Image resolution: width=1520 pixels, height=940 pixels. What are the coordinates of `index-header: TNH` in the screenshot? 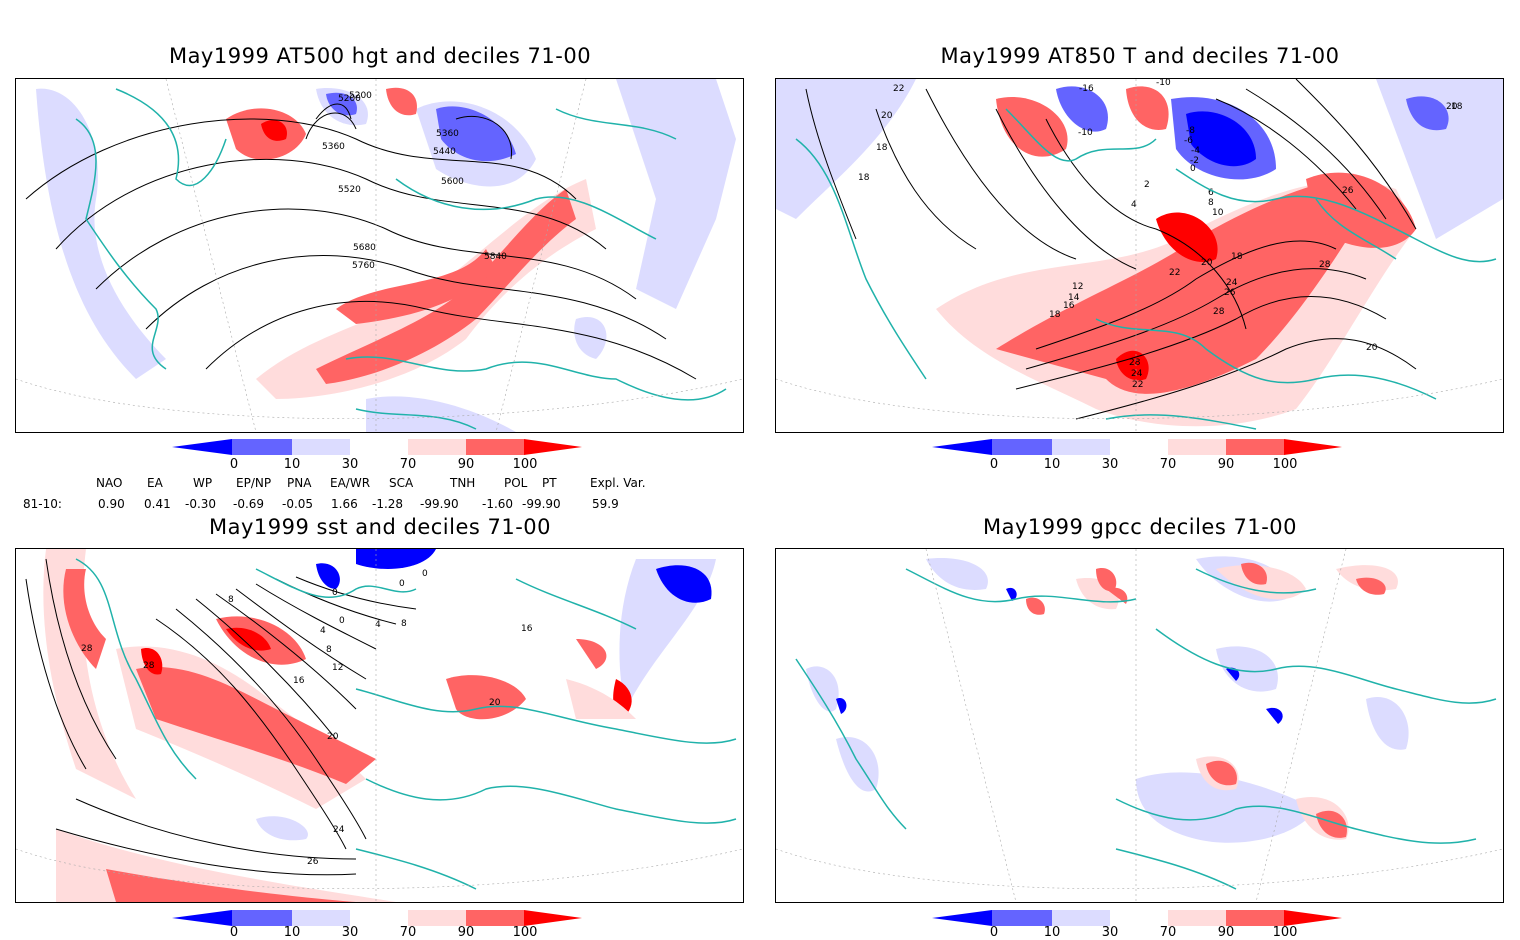 It's located at (463, 483).